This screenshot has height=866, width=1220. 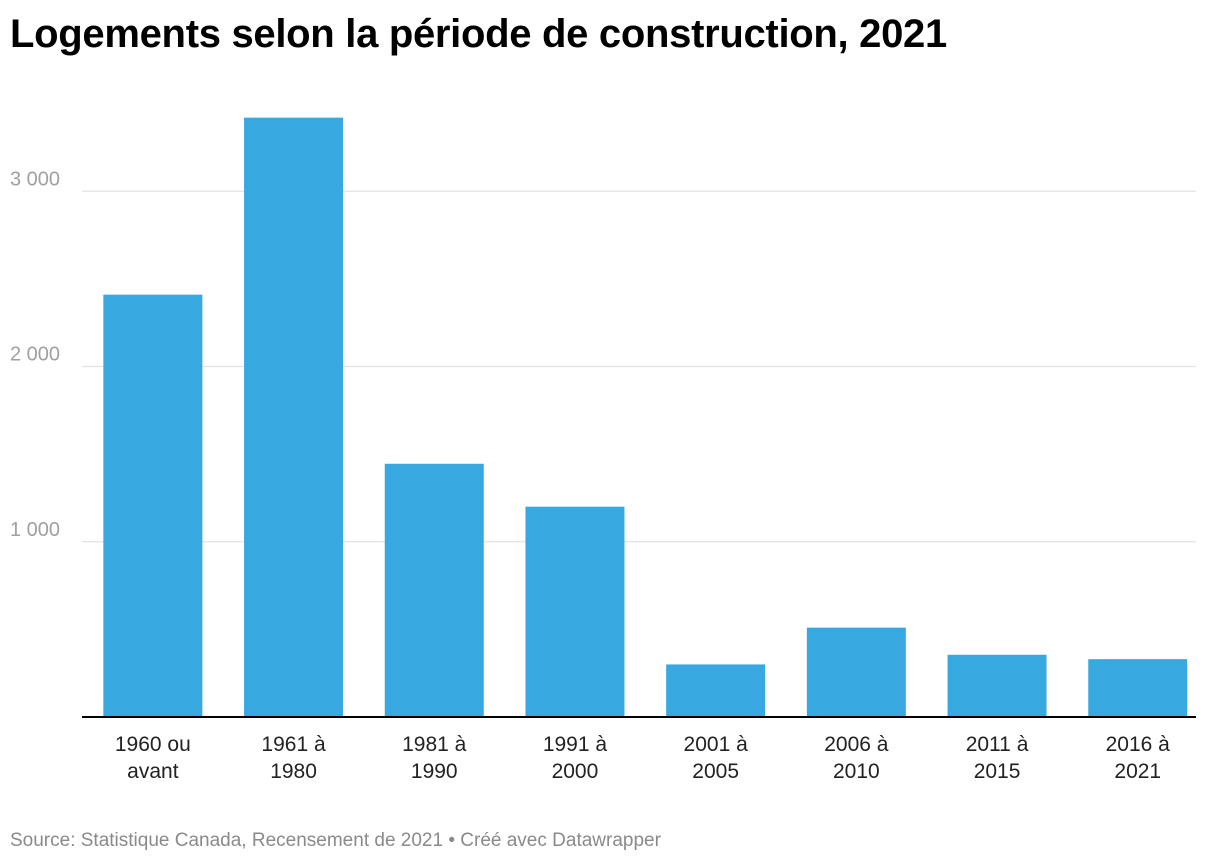 What do you see at coordinates (35, 530) in the screenshot?
I see `y-tick-label: 1 000` at bounding box center [35, 530].